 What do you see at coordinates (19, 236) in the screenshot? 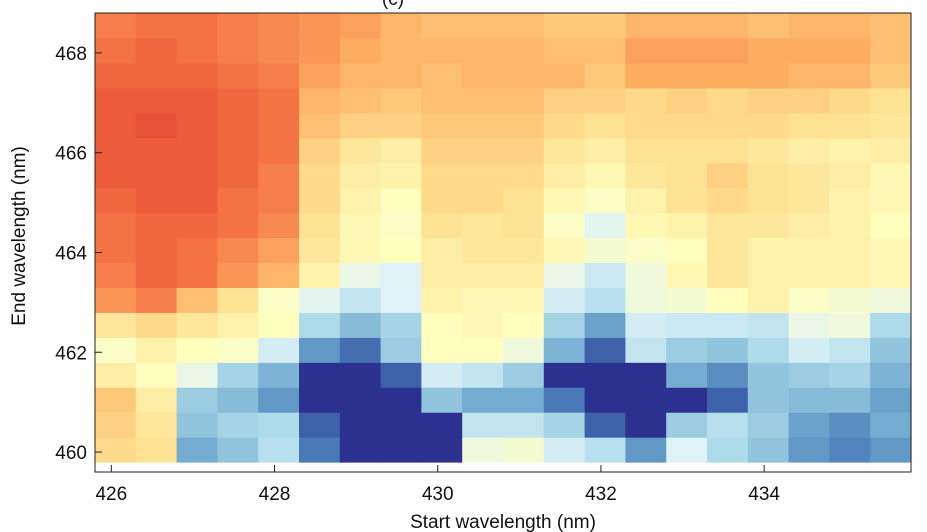
I see `y-axis-label: End wavelength (nm)` at bounding box center [19, 236].